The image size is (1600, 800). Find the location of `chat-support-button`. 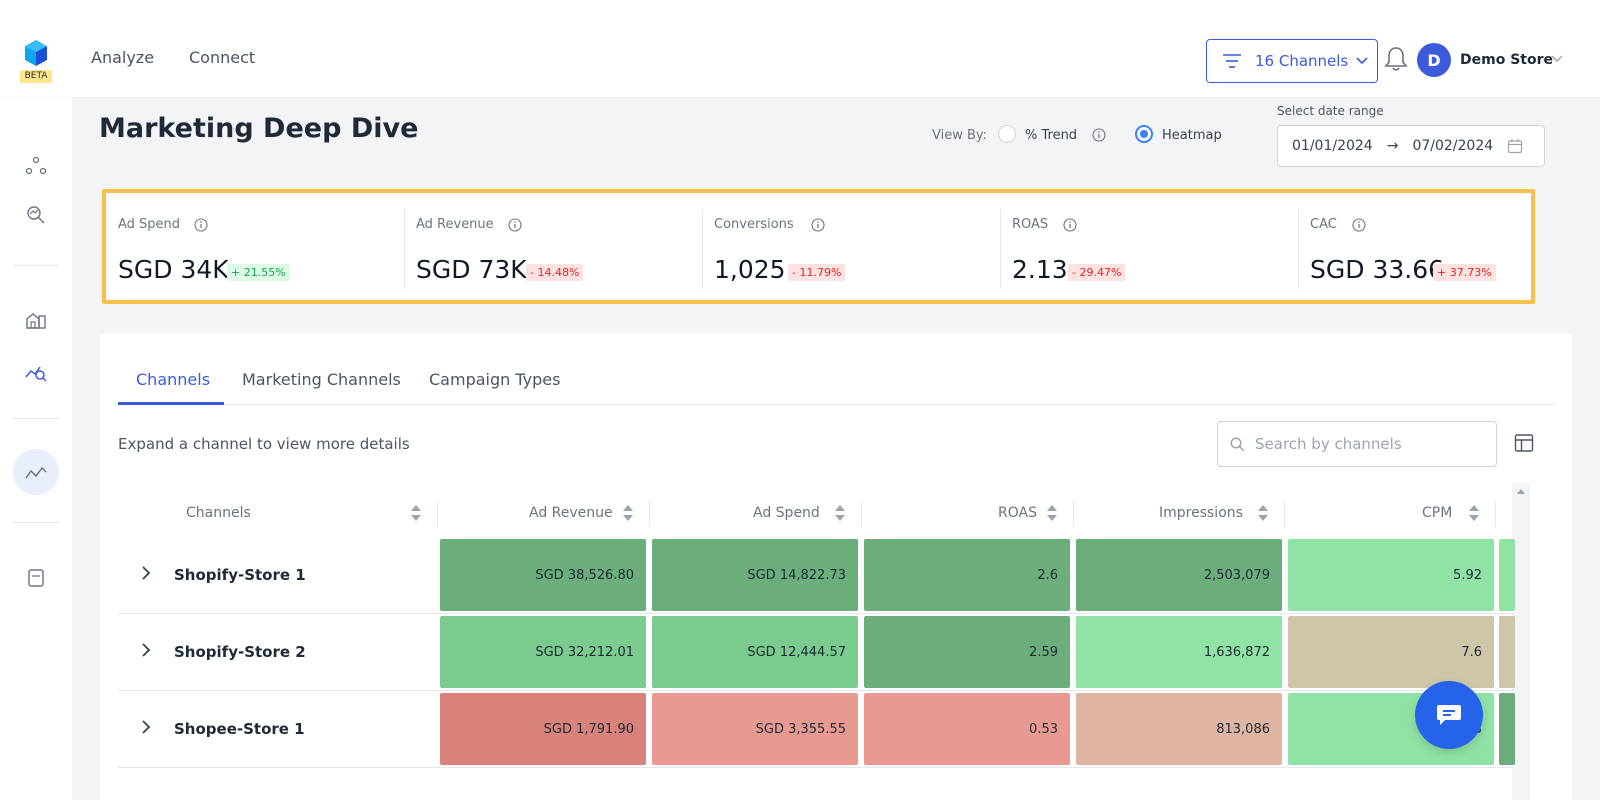

chat-support-button is located at coordinates (1449, 715).